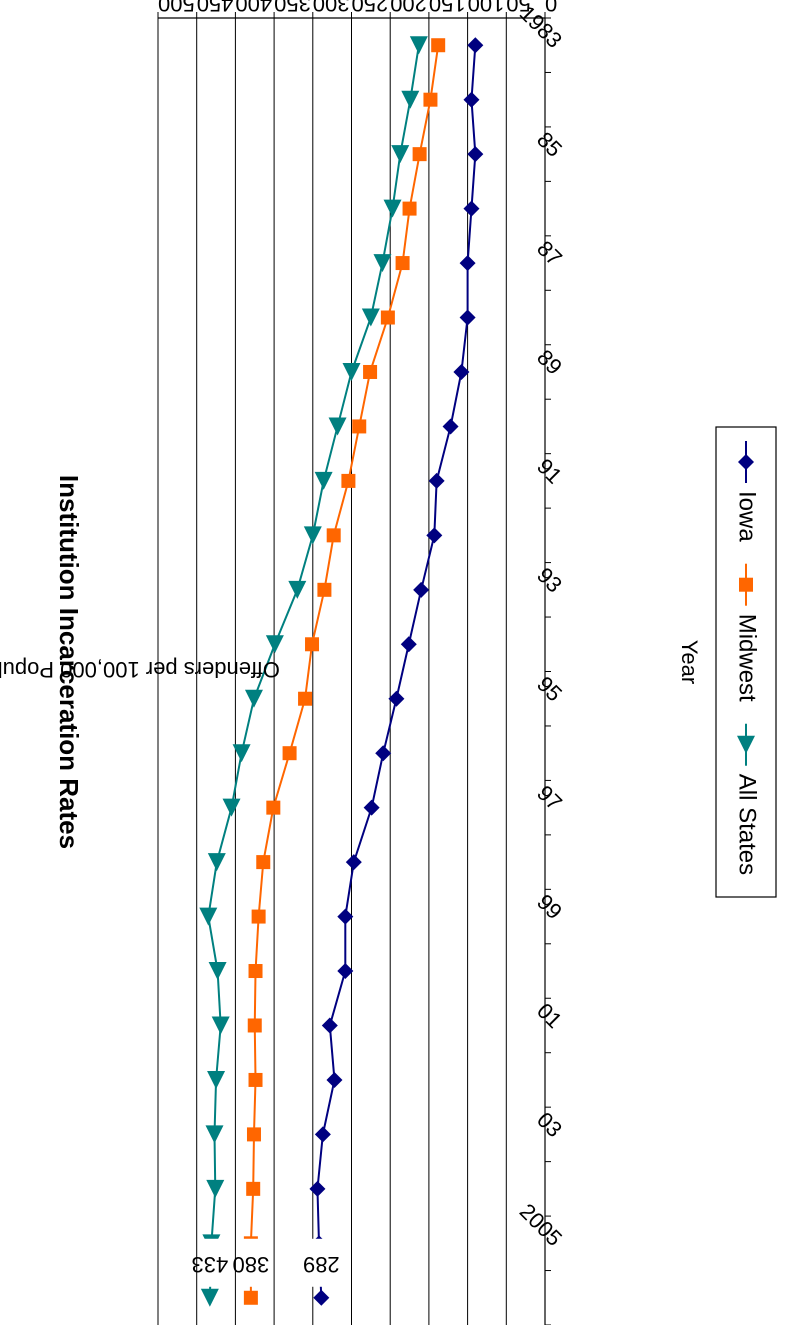  Describe the element at coordinates (215, 8) in the screenshot. I see `y-tick-label: 450` at that location.